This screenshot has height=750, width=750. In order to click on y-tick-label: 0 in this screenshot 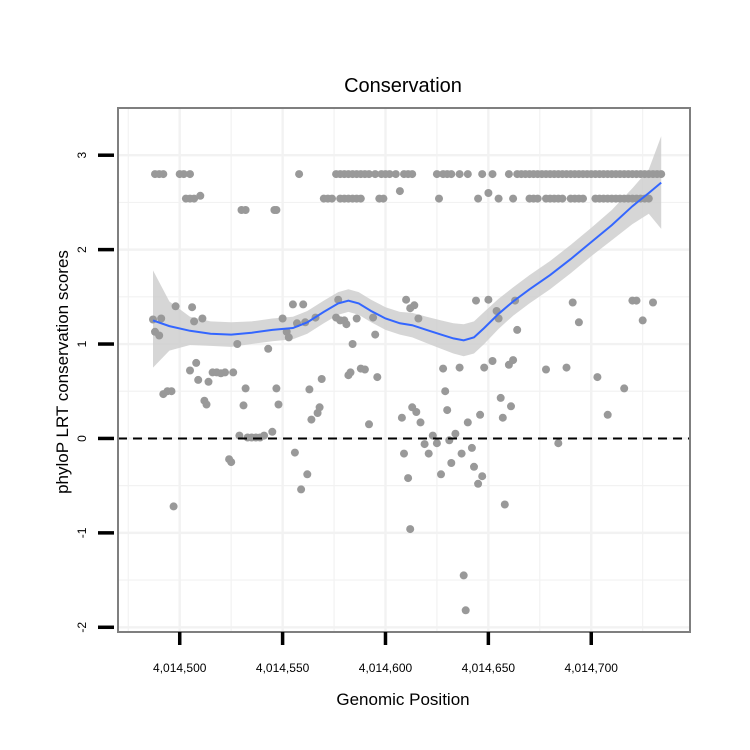, I will do `click(82, 438)`.